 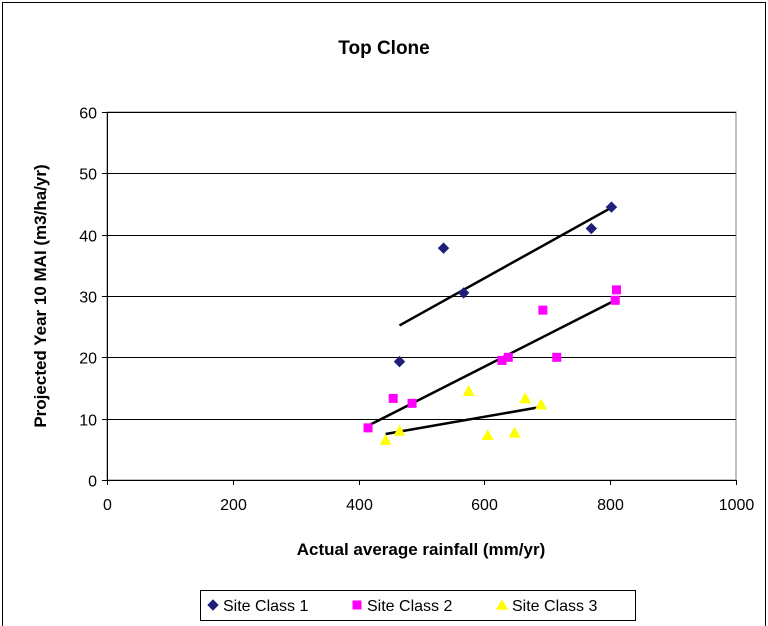 I want to click on y-tick-label: 30, so click(x=88, y=298).